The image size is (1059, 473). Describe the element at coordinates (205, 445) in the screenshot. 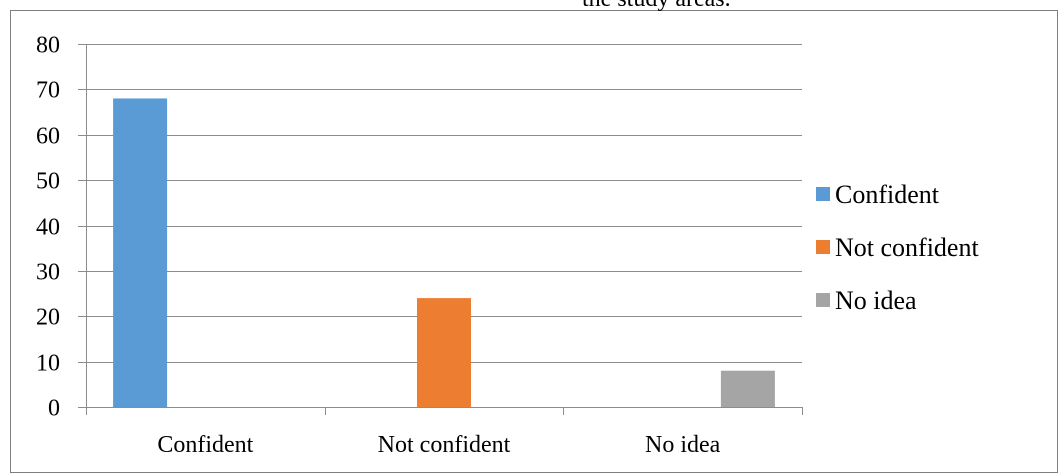

I see `x-tick-label-confident: Confident` at that location.